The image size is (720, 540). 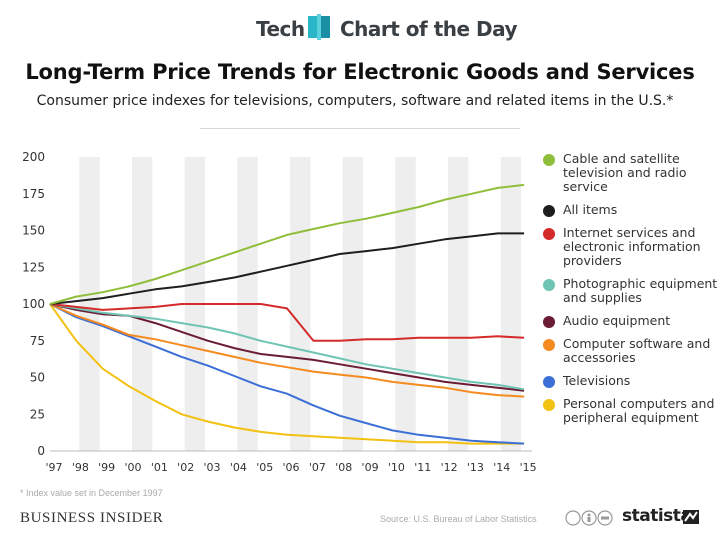 I want to click on legend-item-all-items: All items, so click(x=630, y=210).